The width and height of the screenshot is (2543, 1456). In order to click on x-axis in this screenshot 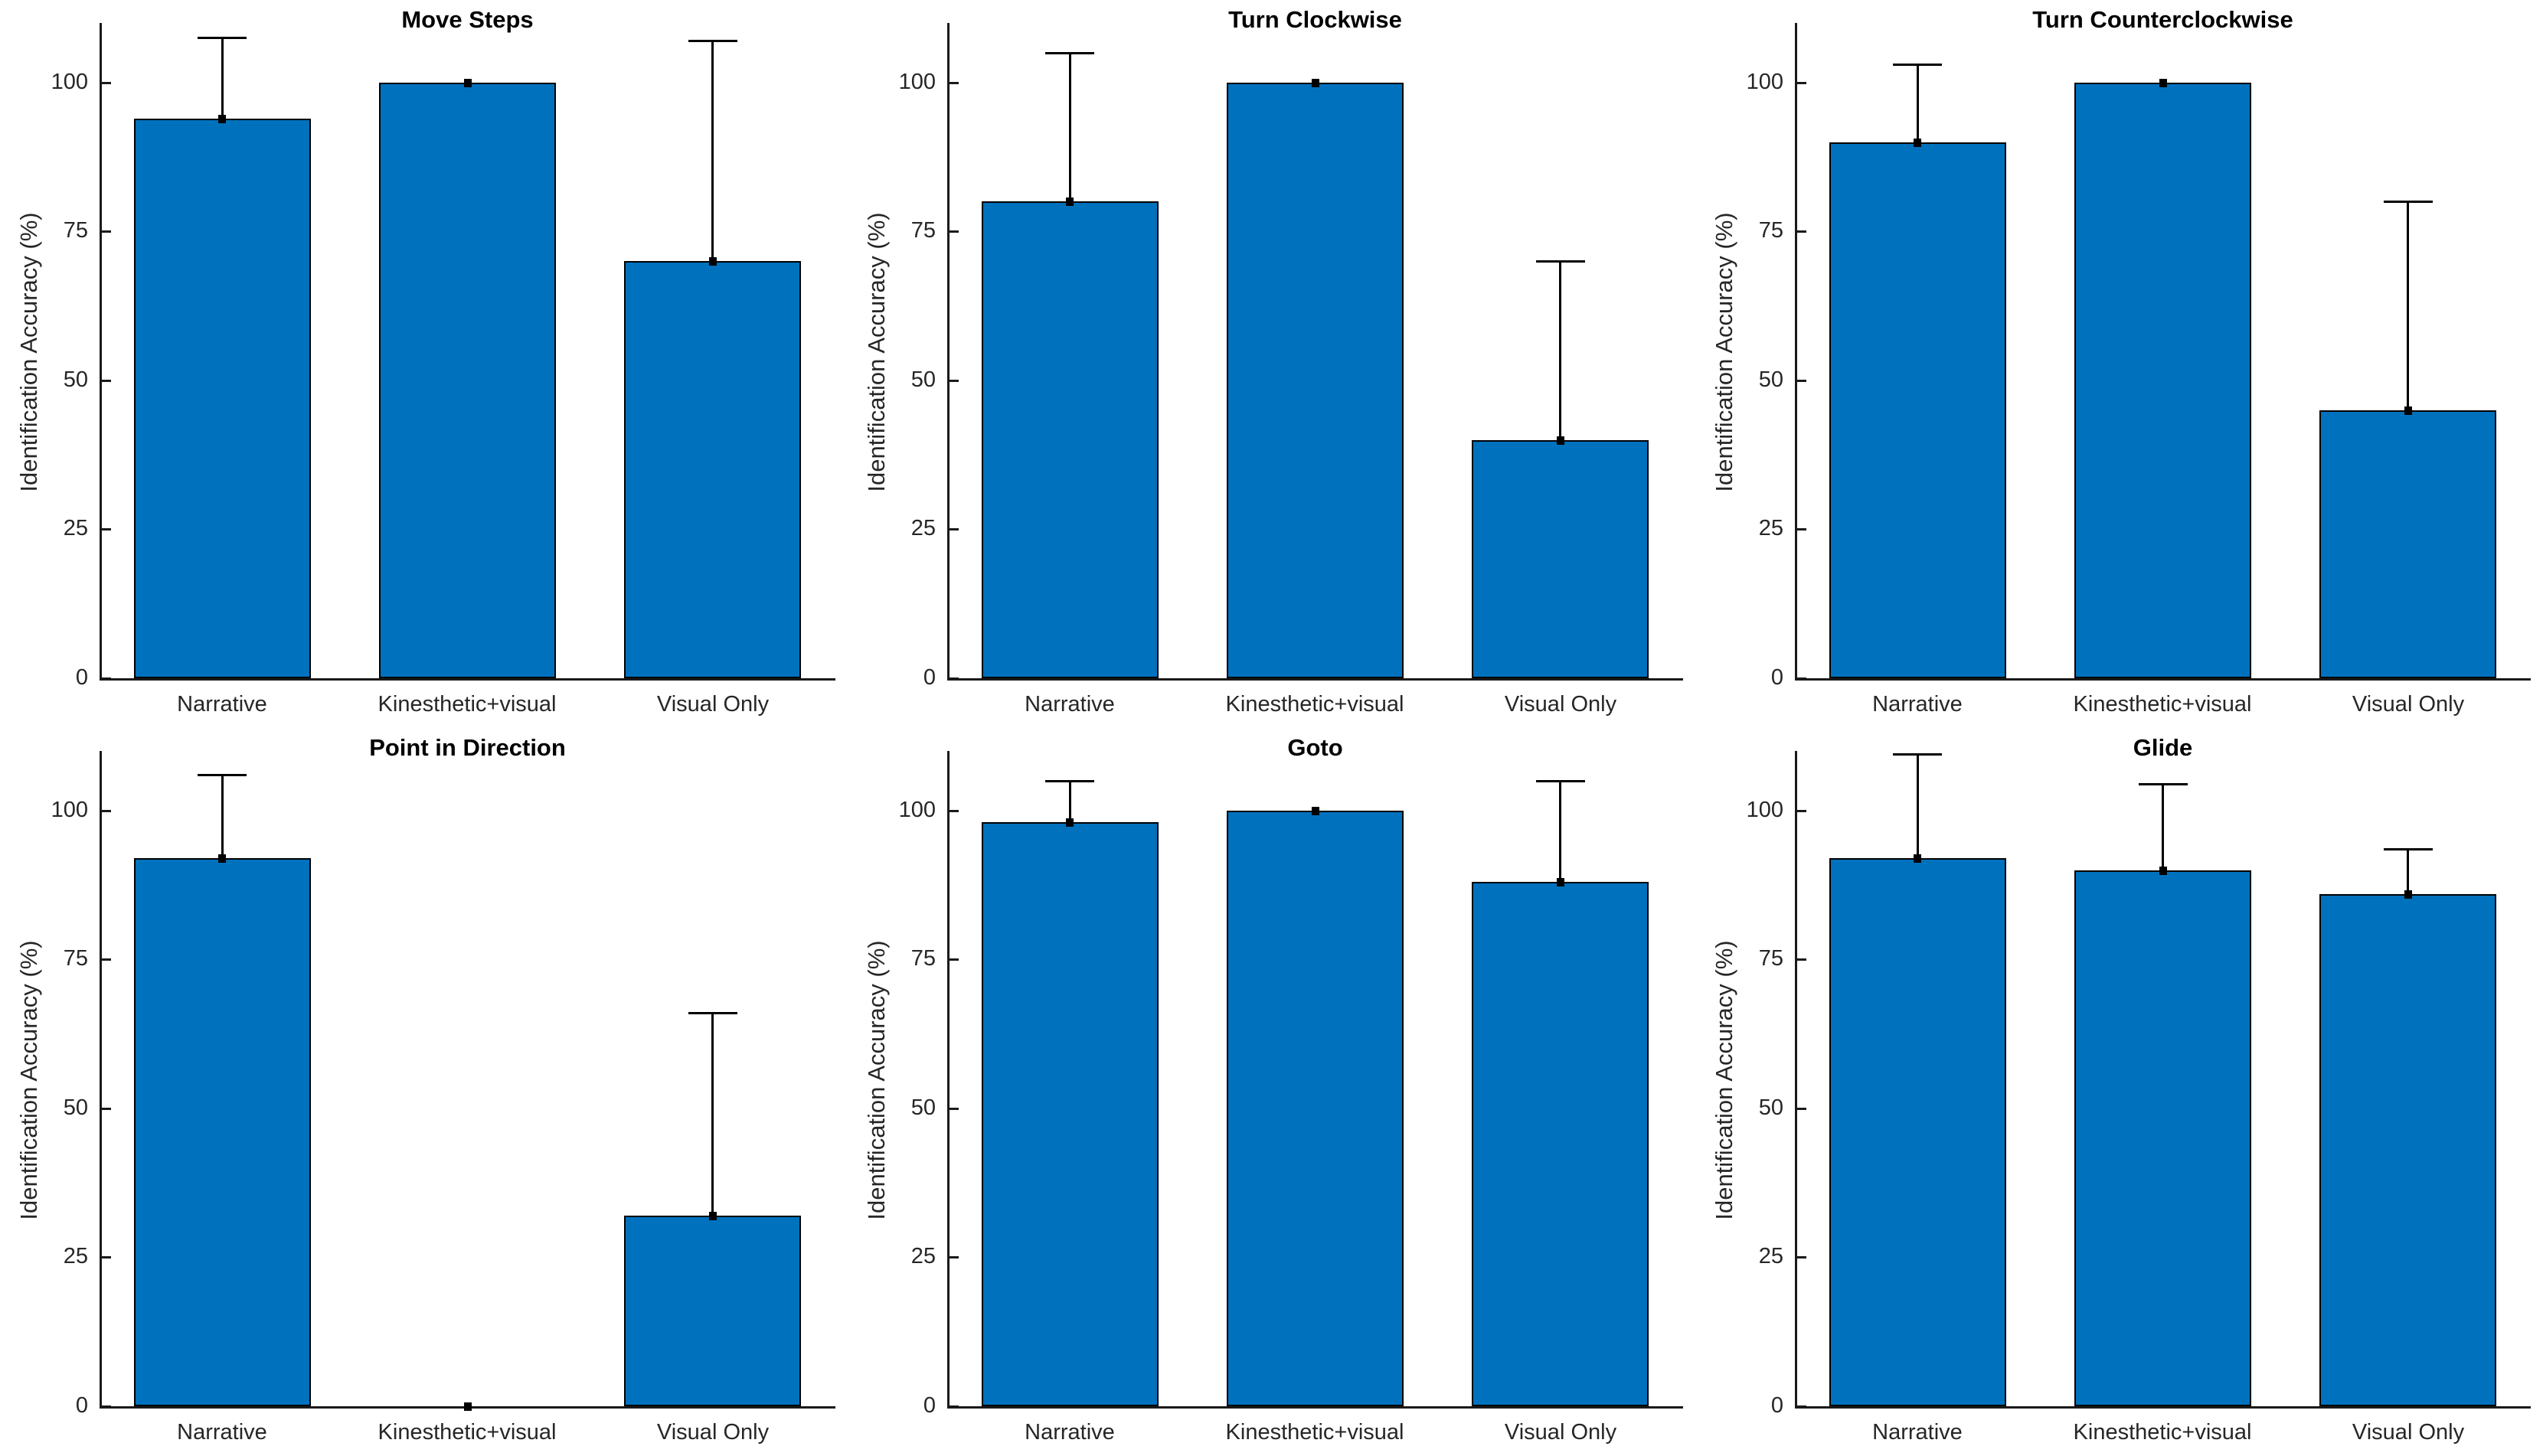, I will do `click(467, 680)`.